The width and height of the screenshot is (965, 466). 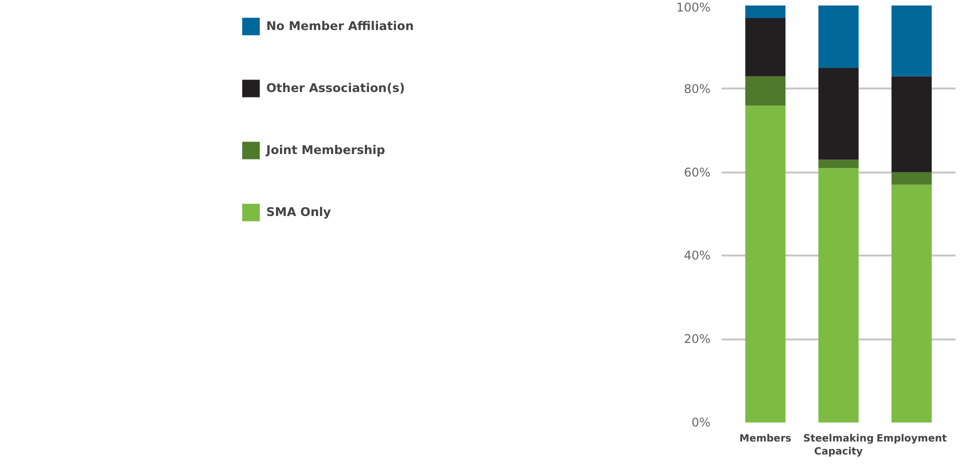 What do you see at coordinates (326, 150) in the screenshot?
I see `legend-label: Joint Membership` at bounding box center [326, 150].